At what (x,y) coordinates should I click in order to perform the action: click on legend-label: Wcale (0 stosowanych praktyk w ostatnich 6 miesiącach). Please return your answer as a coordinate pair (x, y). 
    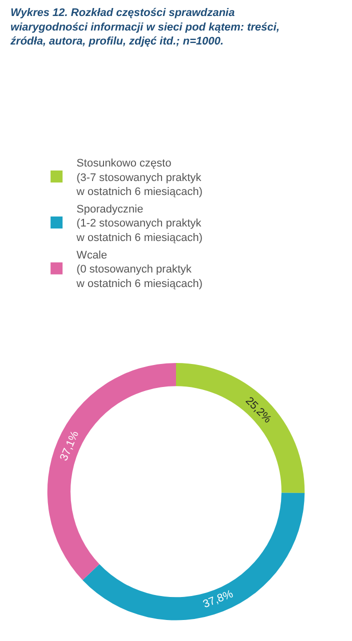
    Looking at the image, I should click on (139, 269).